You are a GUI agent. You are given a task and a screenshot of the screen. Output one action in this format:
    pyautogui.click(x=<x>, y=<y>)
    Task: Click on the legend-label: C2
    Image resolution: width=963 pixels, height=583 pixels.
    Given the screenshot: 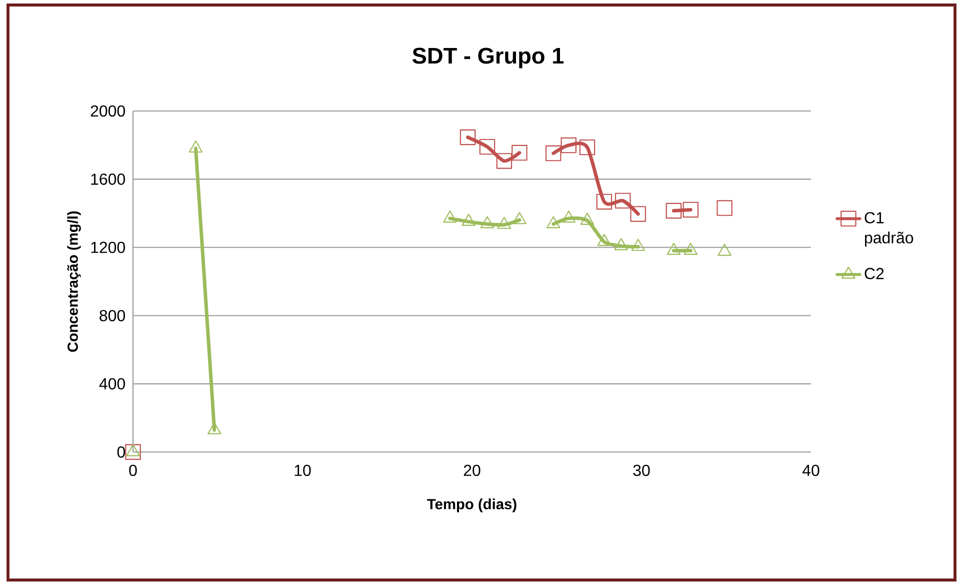 What is the action you would take?
    pyautogui.click(x=874, y=274)
    